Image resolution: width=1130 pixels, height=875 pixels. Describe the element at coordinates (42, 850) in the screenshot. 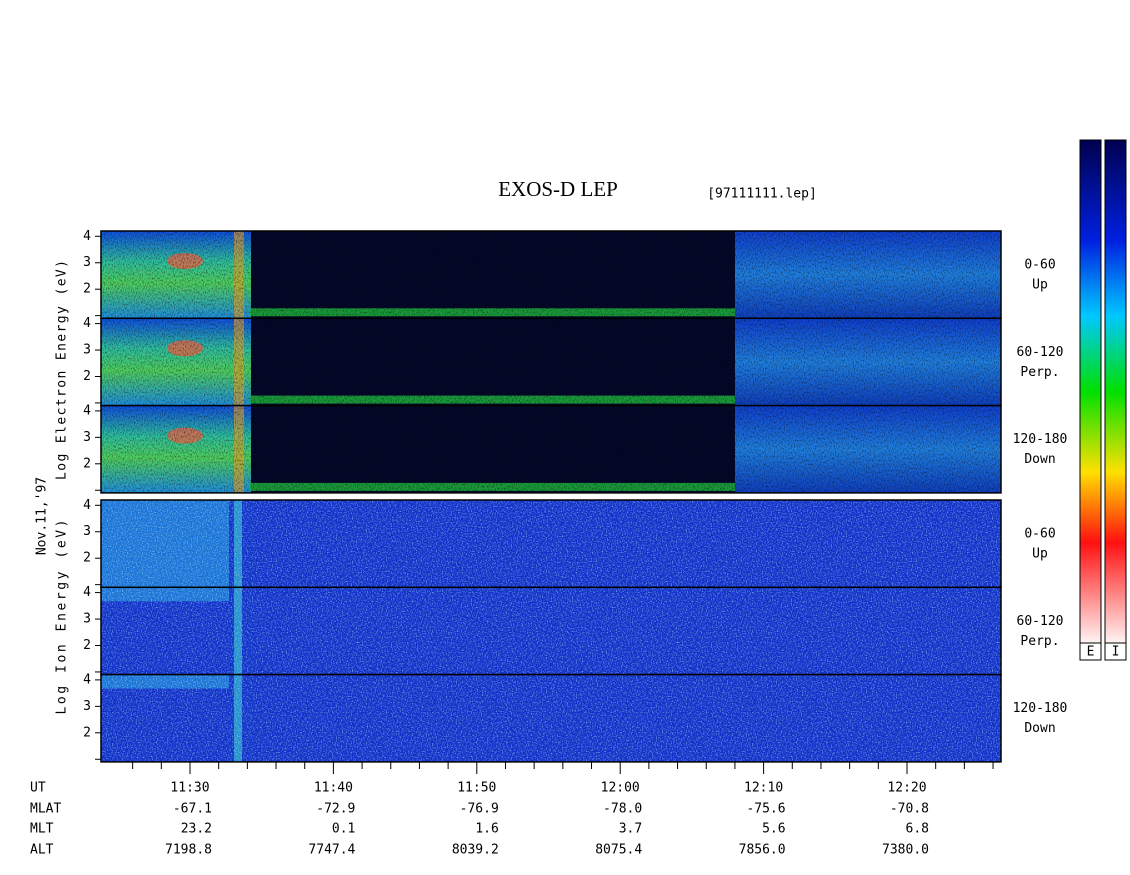

I see `ephemeris-row-label: ALT` at that location.